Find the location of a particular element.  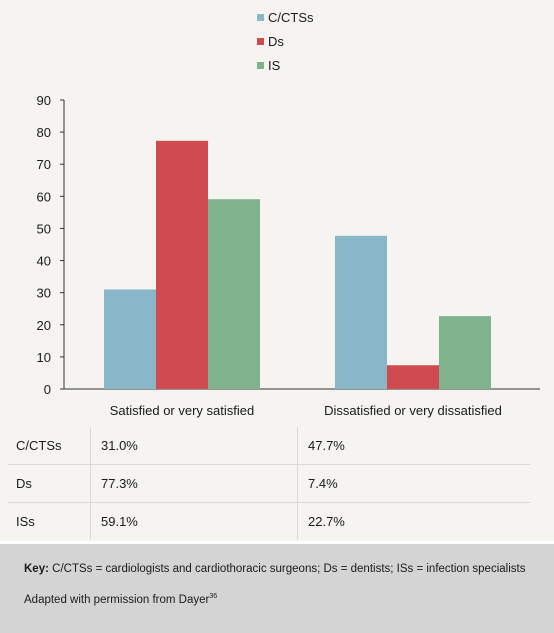

table-cell: 77.3% is located at coordinates (194, 483).